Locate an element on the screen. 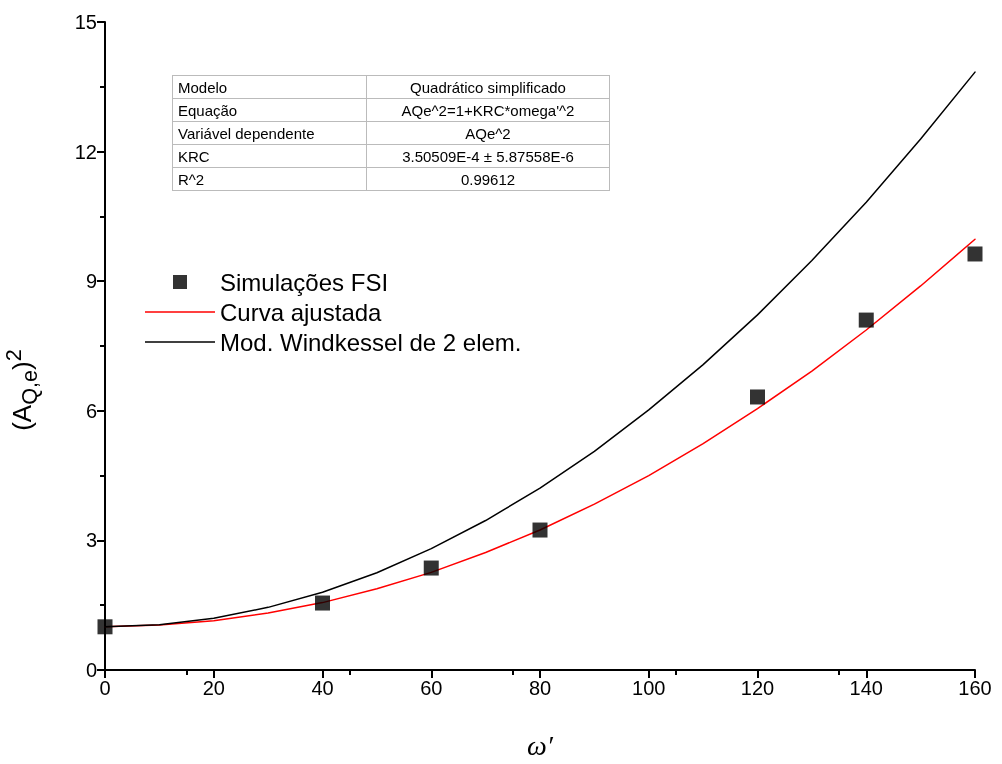  annotation: Modelo is located at coordinates (269, 87).